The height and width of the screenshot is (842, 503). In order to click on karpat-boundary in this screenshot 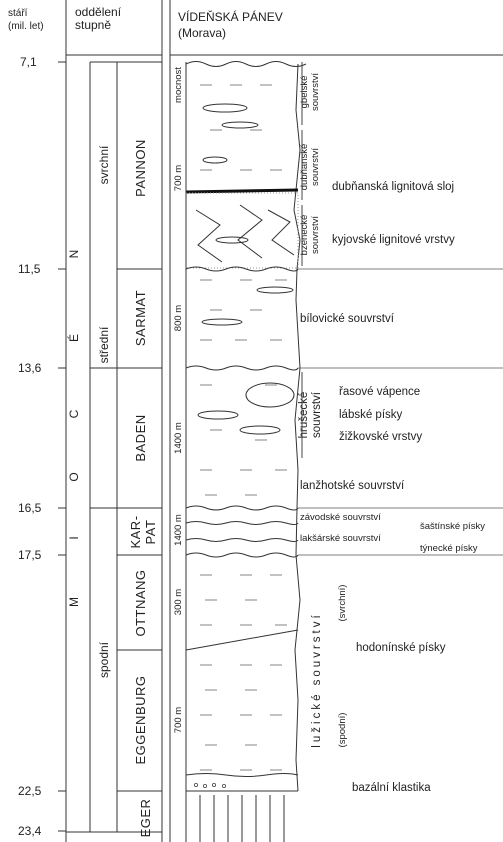, I will do `click(242, 508)`.